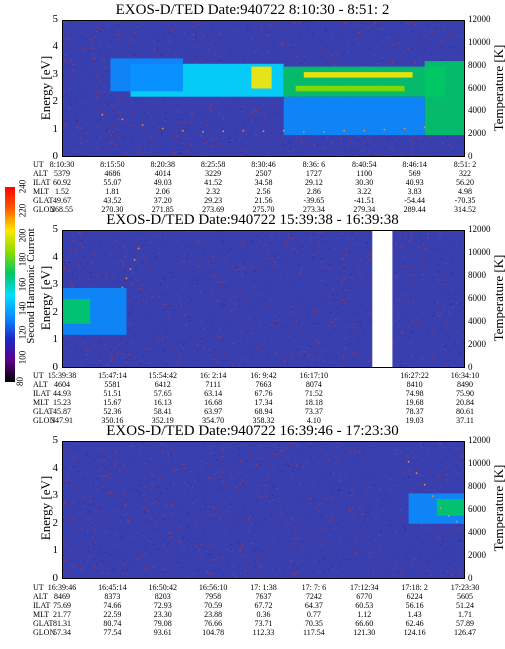 The height and width of the screenshot is (649, 505). What do you see at coordinates (465, 614) in the screenshot?
I see `ephemeris-cell: 1.71` at bounding box center [465, 614].